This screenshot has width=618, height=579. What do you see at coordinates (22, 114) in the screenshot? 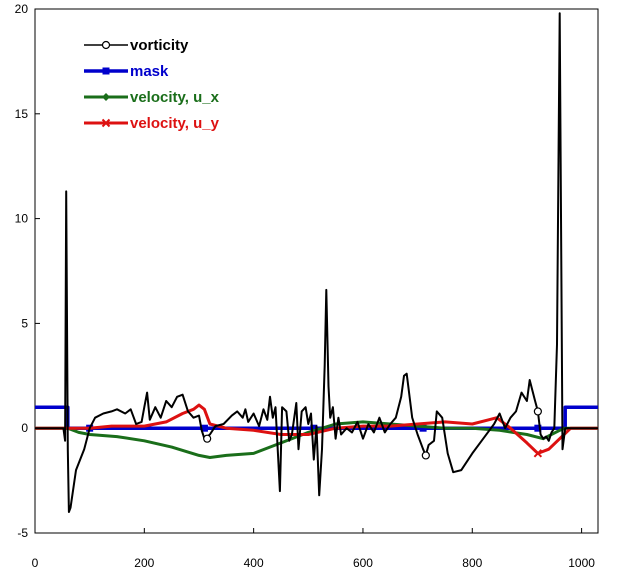
I see `y-tick-label: 15` at bounding box center [22, 114].